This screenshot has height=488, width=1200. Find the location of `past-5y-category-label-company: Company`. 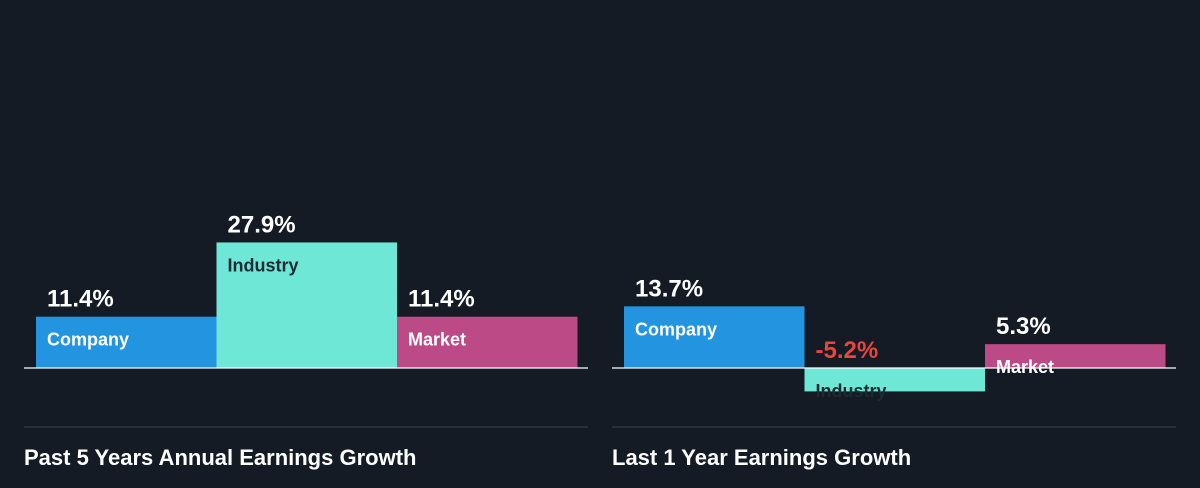

past-5y-category-label-company: Company is located at coordinates (88, 340).